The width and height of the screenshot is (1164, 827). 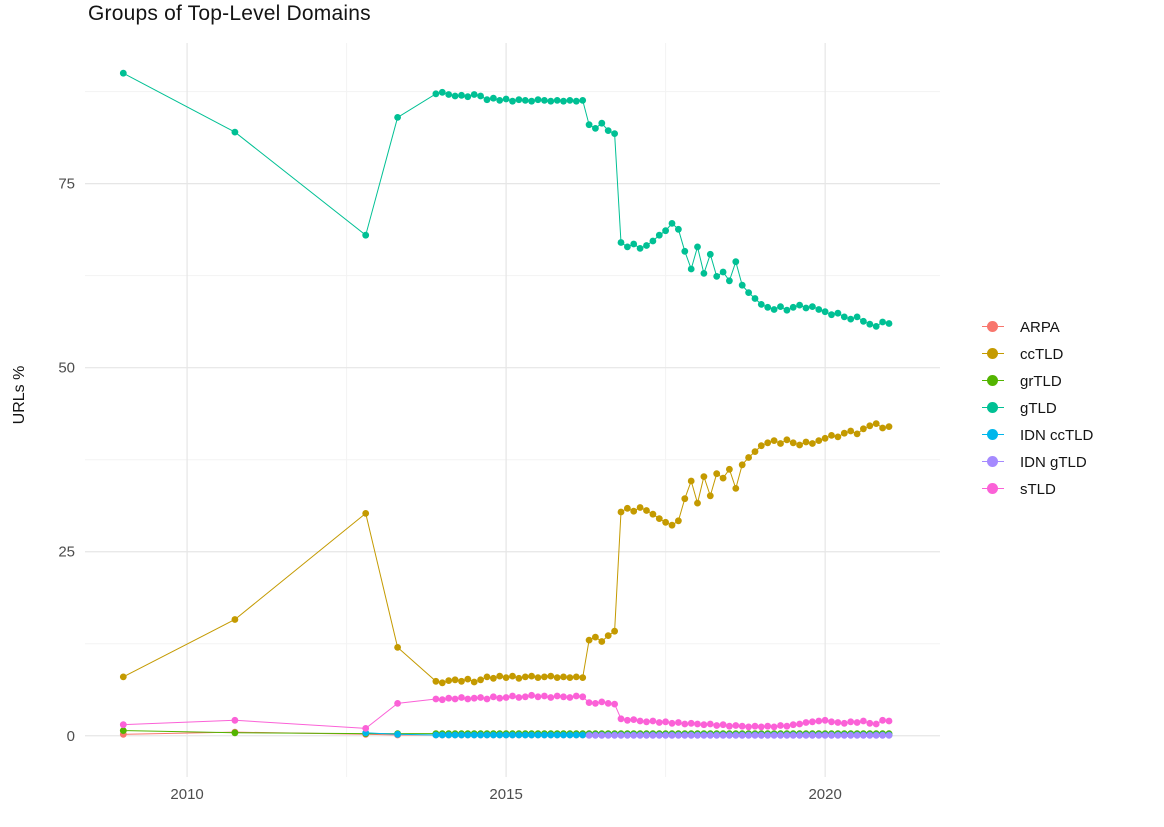 What do you see at coordinates (66, 184) in the screenshot?
I see `y-tick-label: 75` at bounding box center [66, 184].